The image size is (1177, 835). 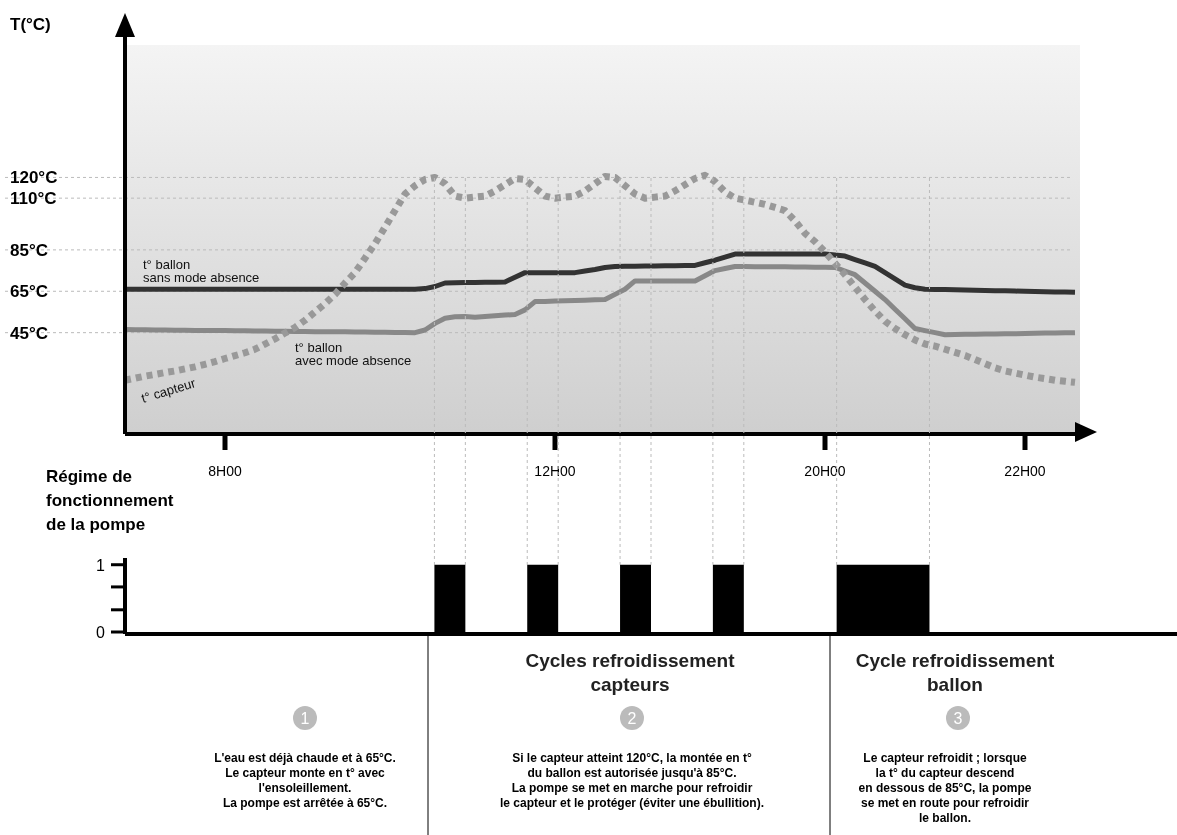 I want to click on x-tick-label: 12H00, so click(x=555, y=471).